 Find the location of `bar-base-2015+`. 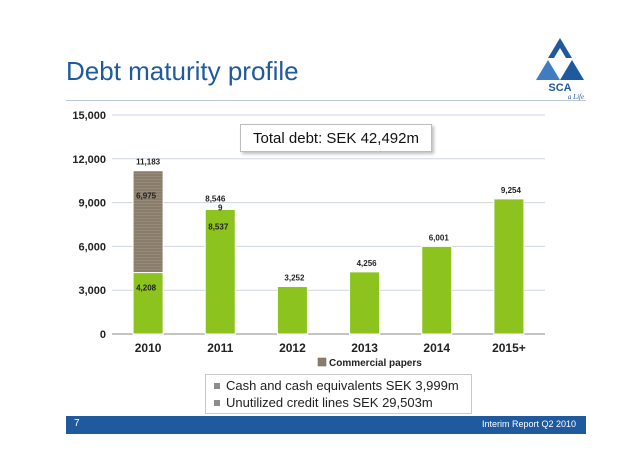

bar-base-2015+ is located at coordinates (509, 266).